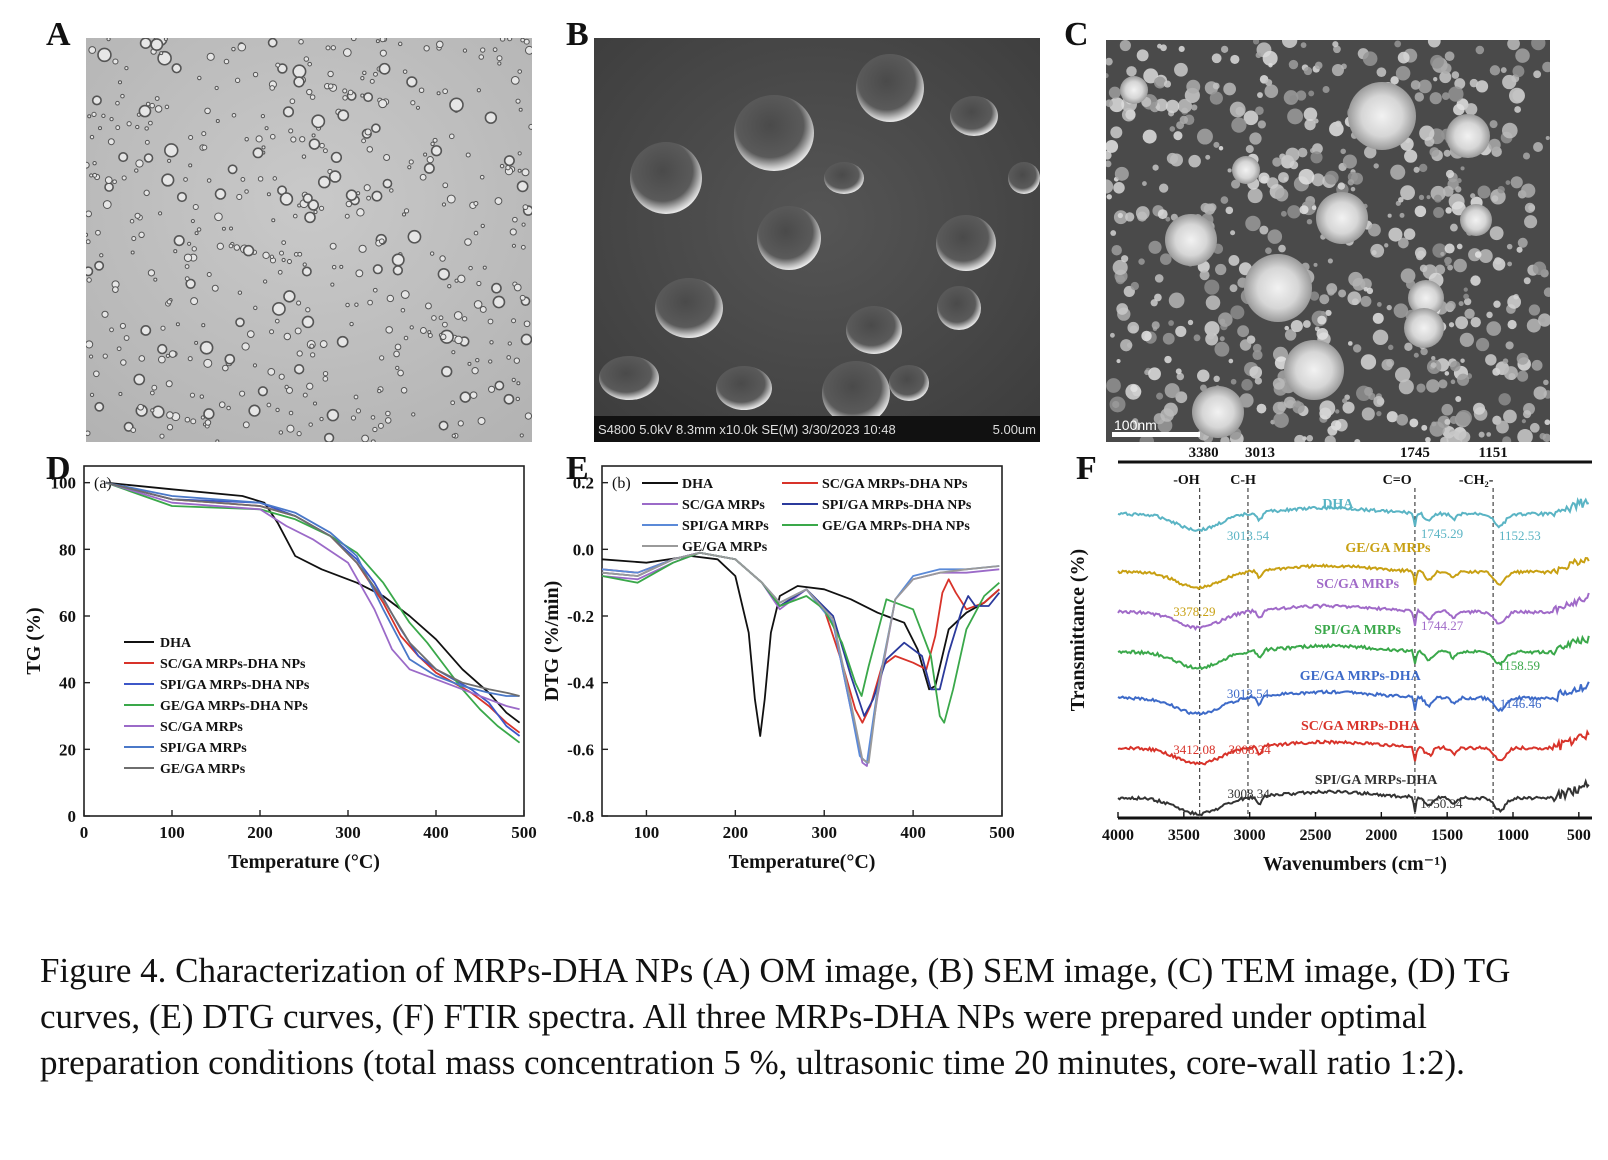 The image size is (1608, 1160). Describe the element at coordinates (1328, 241) in the screenshot. I see `tem-image: 100nm` at that location.